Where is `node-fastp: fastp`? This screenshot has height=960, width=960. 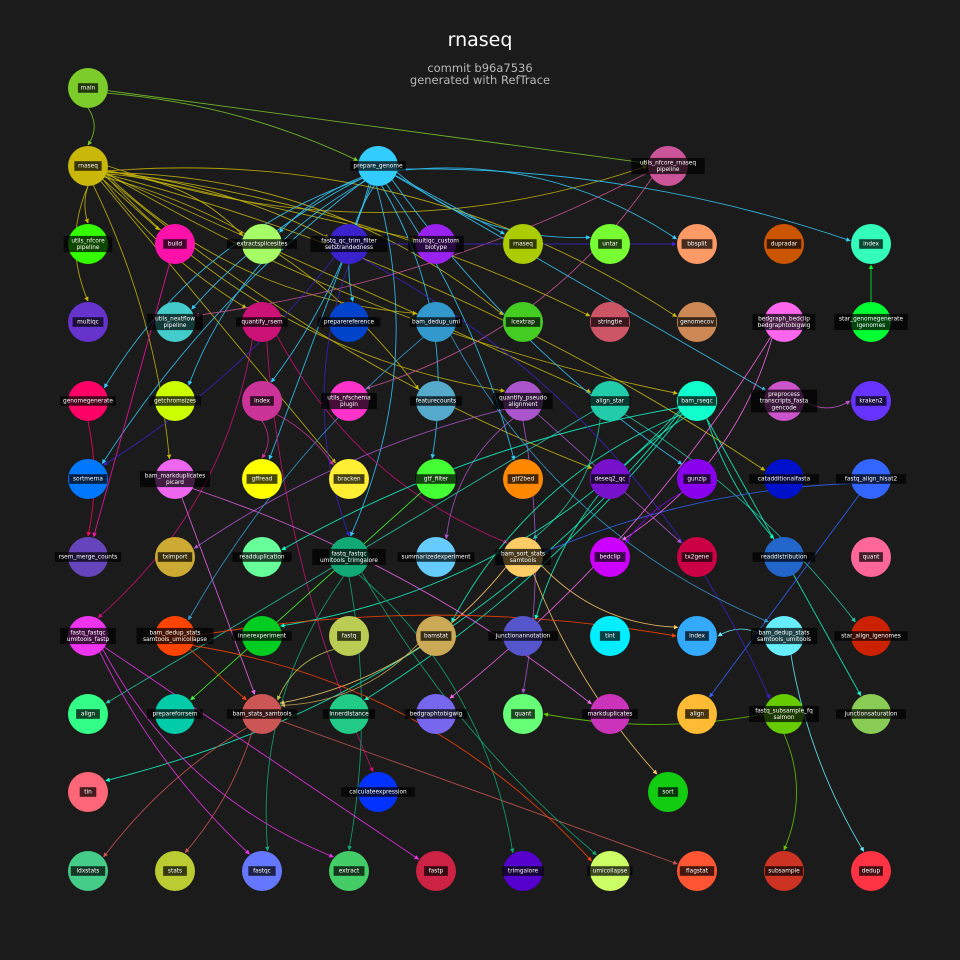
node-fastp: fastp is located at coordinates (436, 871).